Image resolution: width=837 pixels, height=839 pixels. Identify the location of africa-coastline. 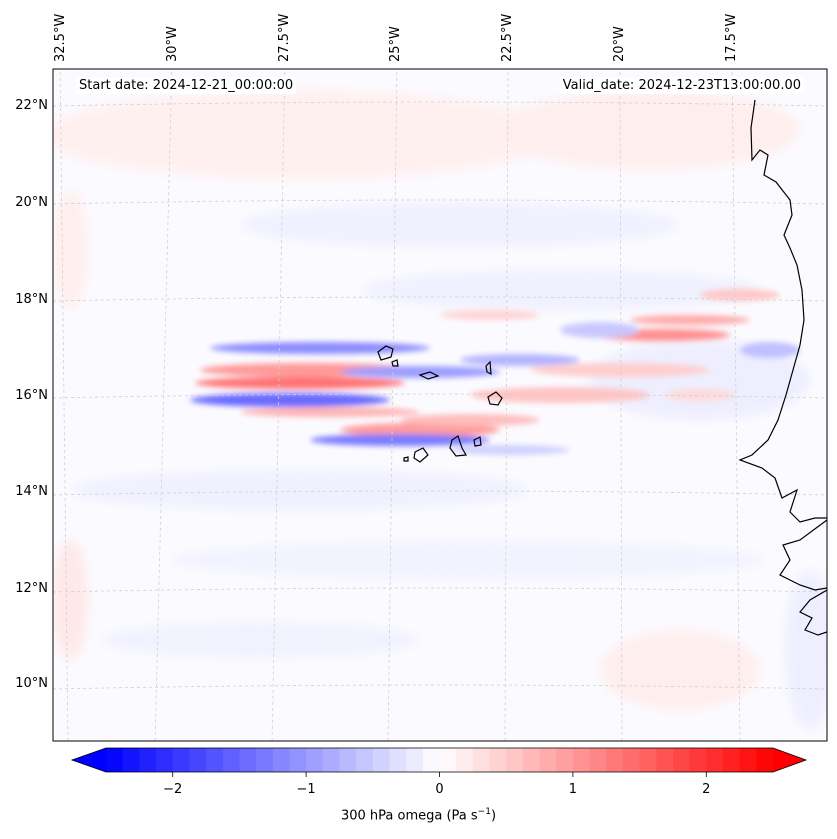
(782, 311).